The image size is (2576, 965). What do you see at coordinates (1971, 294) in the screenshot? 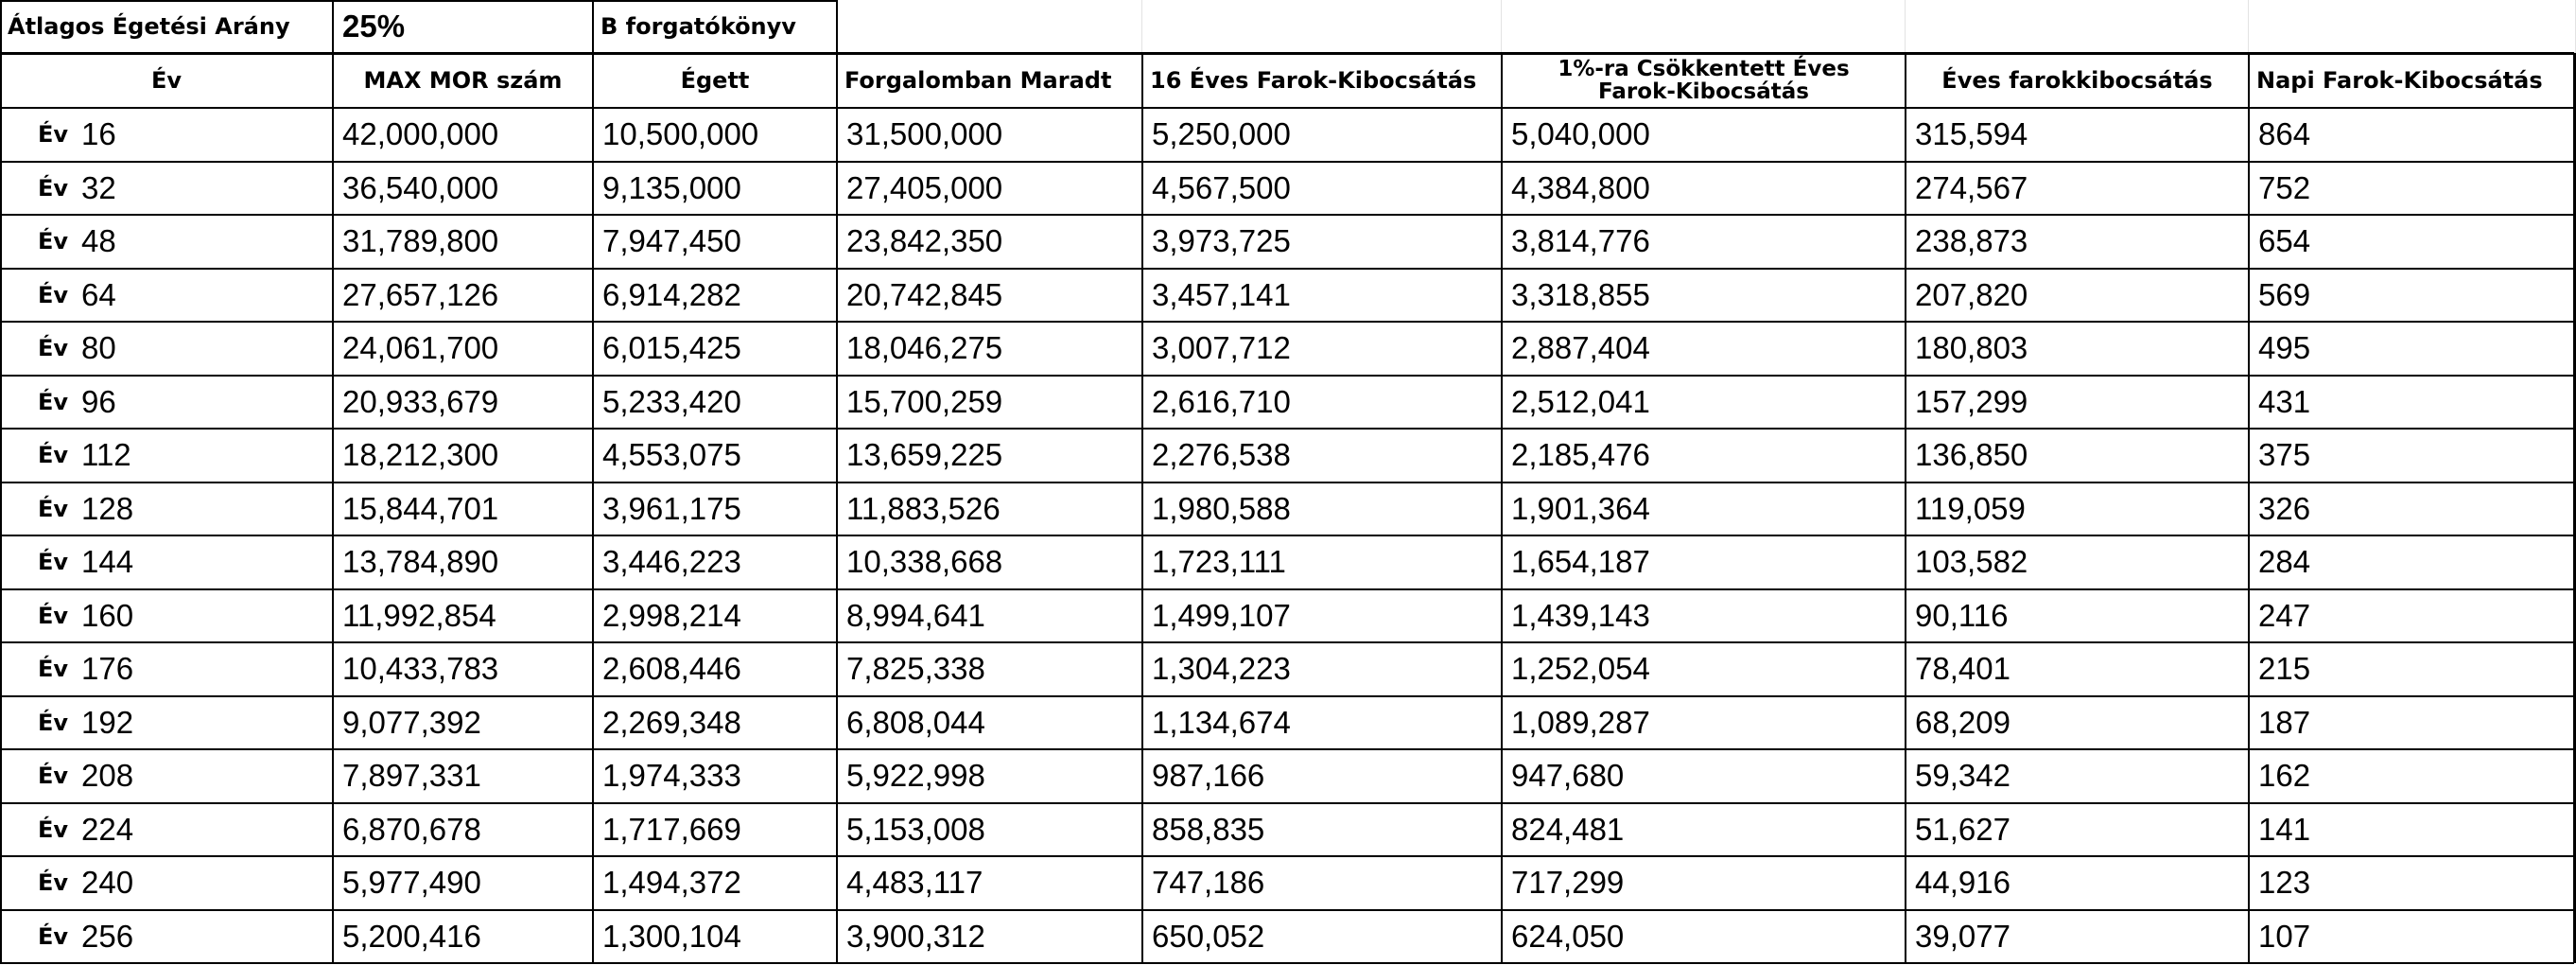
I see `tail-annual-cell: 207,820` at bounding box center [1971, 294].